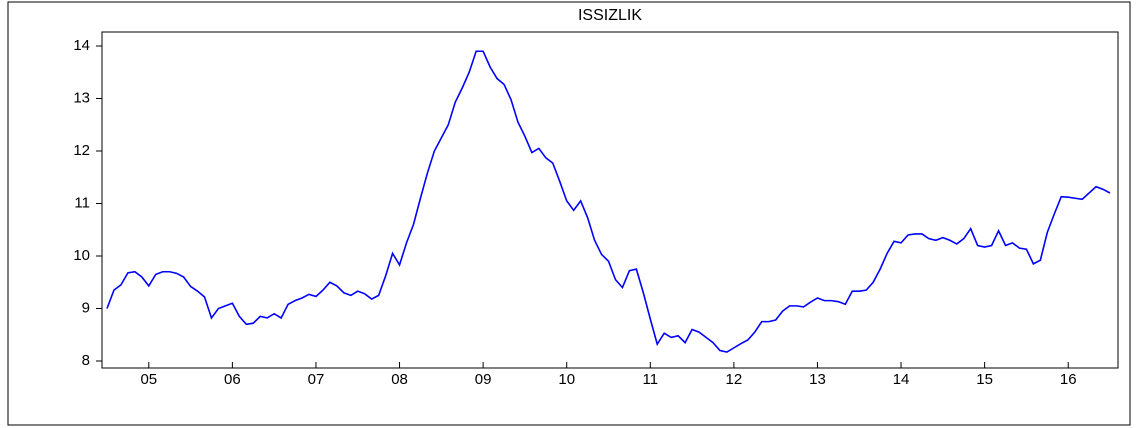  Describe the element at coordinates (81, 45) in the screenshot. I see `y-tick-label: 14` at that location.